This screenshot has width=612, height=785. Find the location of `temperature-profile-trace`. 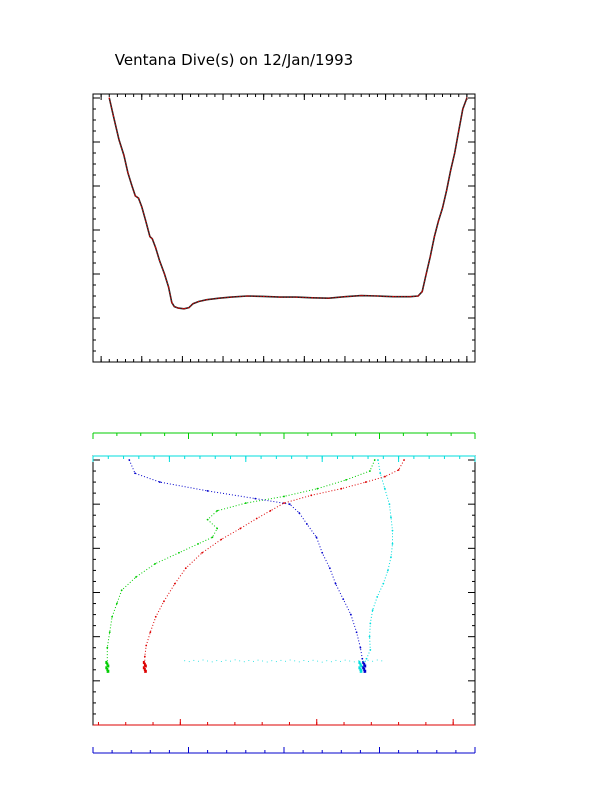

temperature-profile-trace is located at coordinates (274, 565).